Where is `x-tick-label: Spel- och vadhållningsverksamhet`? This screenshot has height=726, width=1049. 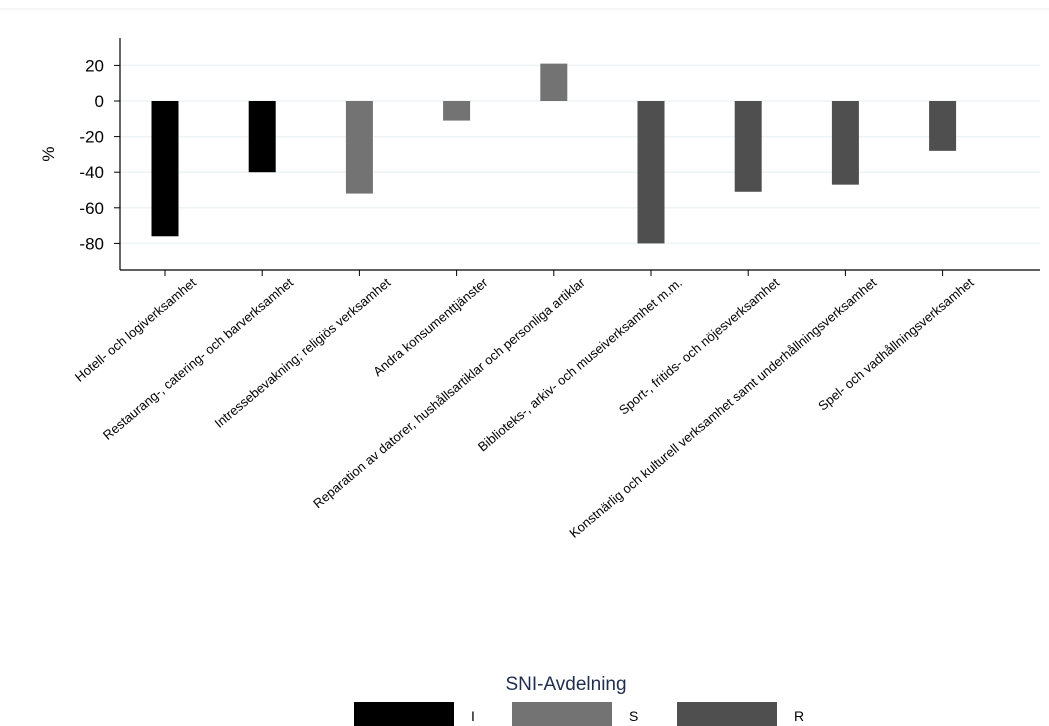
x-tick-label: Spel- och vadhållningsverksamhet is located at coordinates (896, 344).